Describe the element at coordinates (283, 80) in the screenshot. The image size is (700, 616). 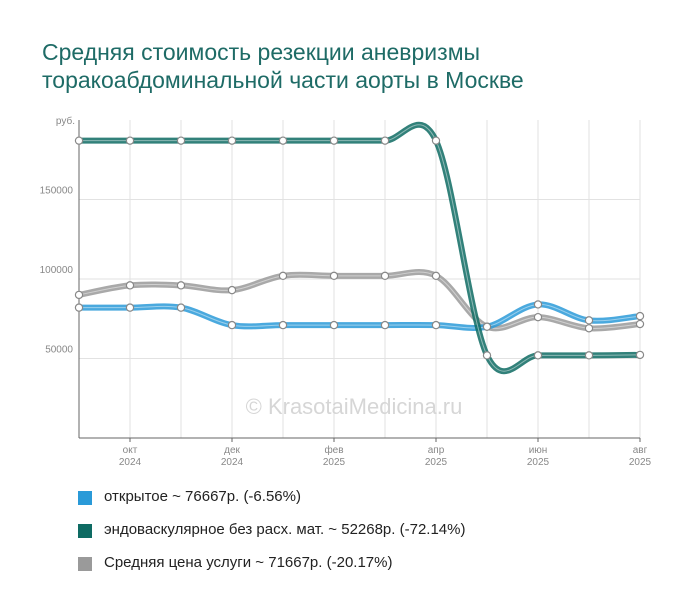
I see `chart-title-line-2: торакоабдоминальной части аорты в Москве` at that location.